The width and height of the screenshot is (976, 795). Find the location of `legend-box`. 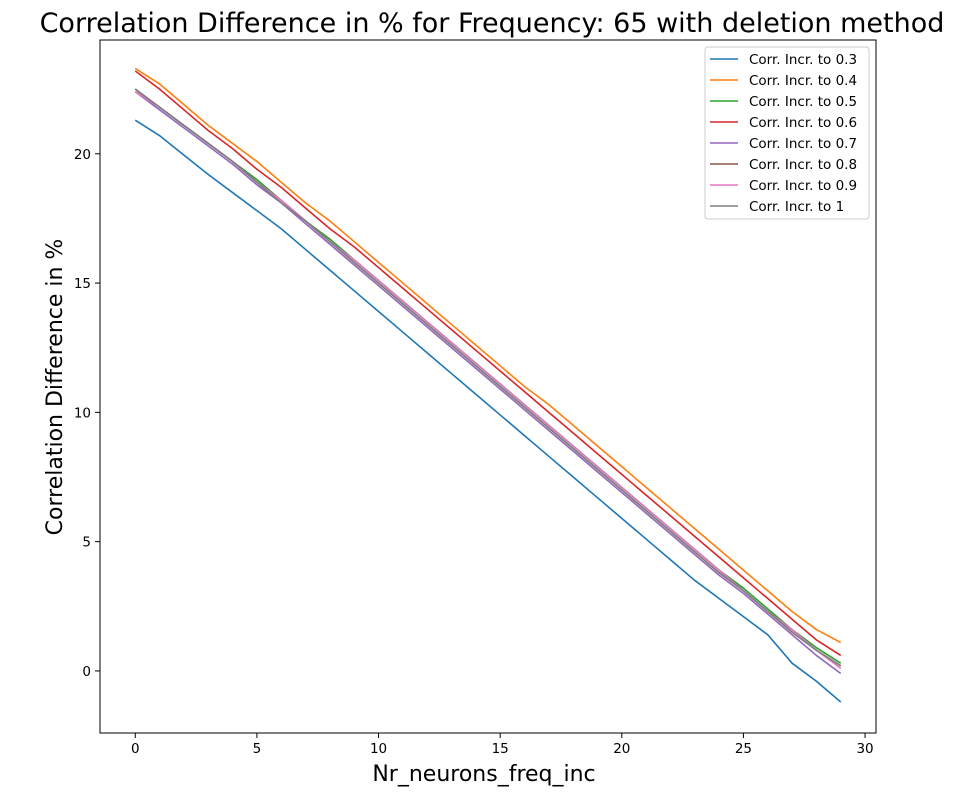

legend-box is located at coordinates (787, 133).